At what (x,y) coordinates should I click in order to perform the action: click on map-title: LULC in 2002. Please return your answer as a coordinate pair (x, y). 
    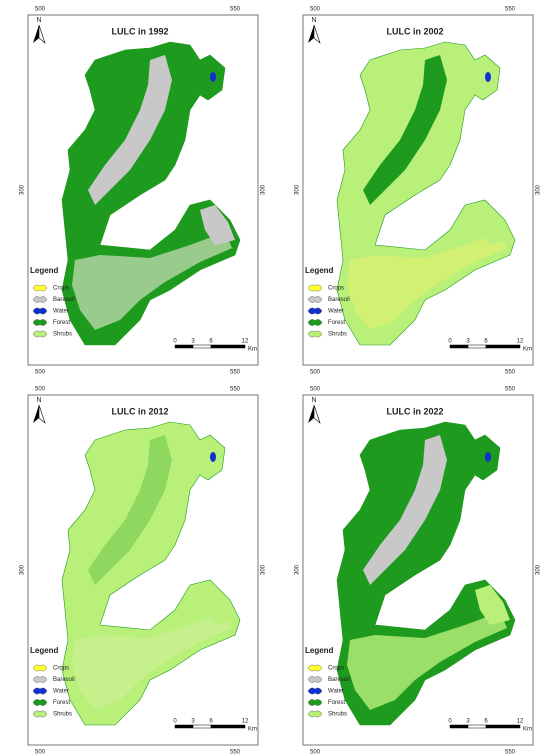
    Looking at the image, I should click on (414, 31).